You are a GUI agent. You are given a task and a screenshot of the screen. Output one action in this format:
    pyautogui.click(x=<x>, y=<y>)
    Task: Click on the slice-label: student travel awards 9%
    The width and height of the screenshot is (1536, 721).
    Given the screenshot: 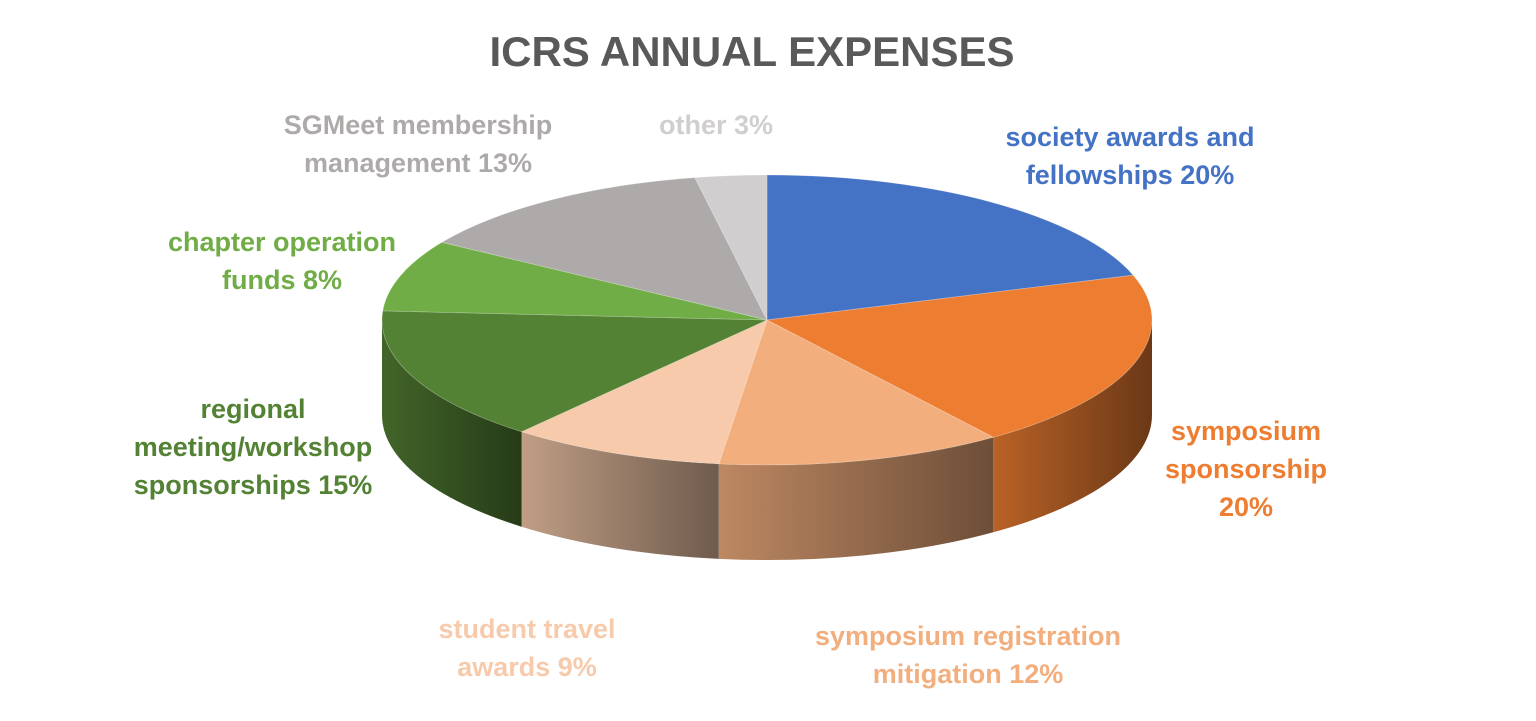 What is the action you would take?
    pyautogui.click(x=526, y=648)
    